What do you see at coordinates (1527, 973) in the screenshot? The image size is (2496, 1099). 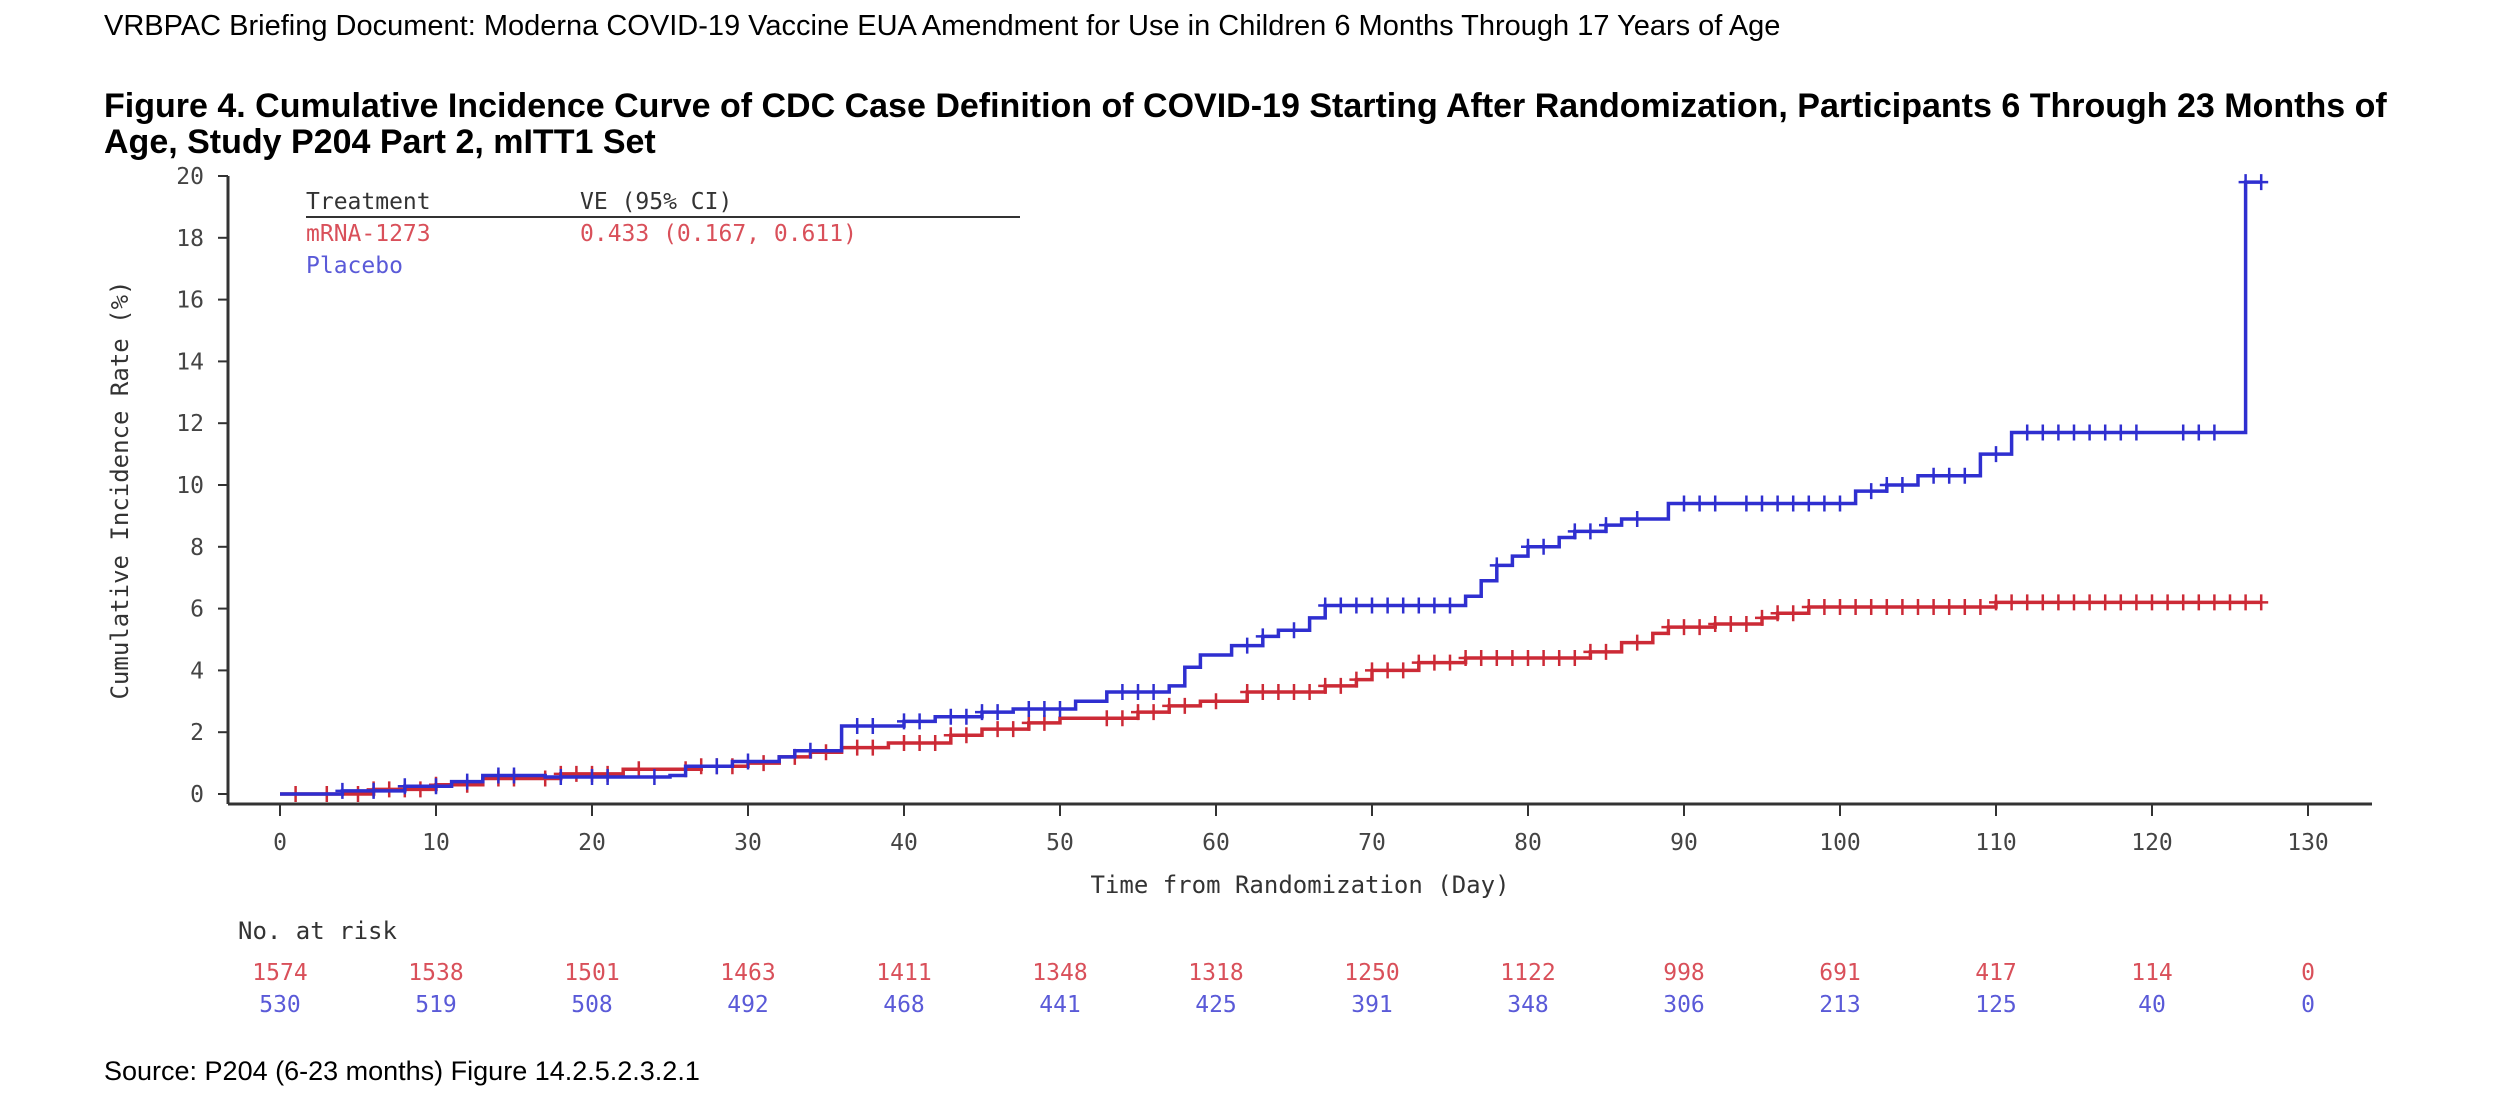 I see `risk-value: 1122` at bounding box center [1527, 973].